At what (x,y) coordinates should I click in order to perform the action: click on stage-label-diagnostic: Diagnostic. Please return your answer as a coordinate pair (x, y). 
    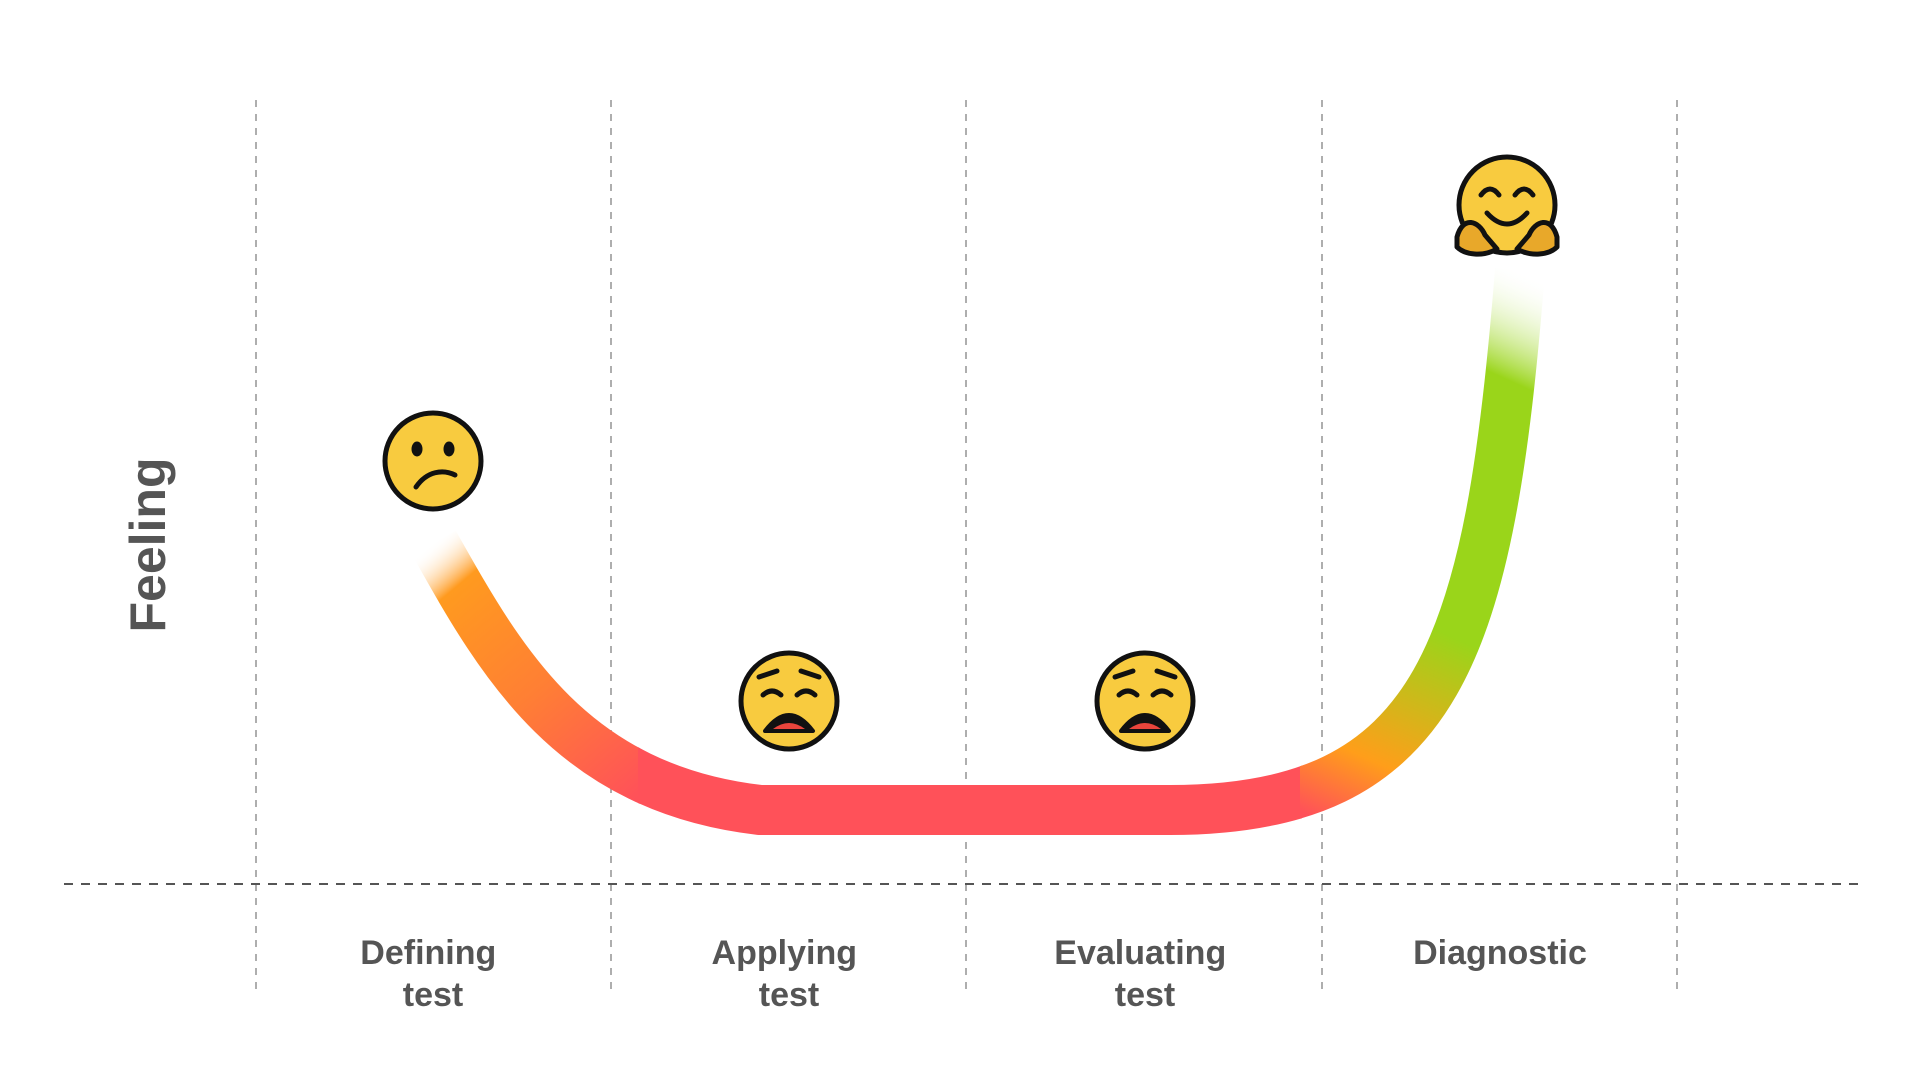
    Looking at the image, I should click on (1500, 953).